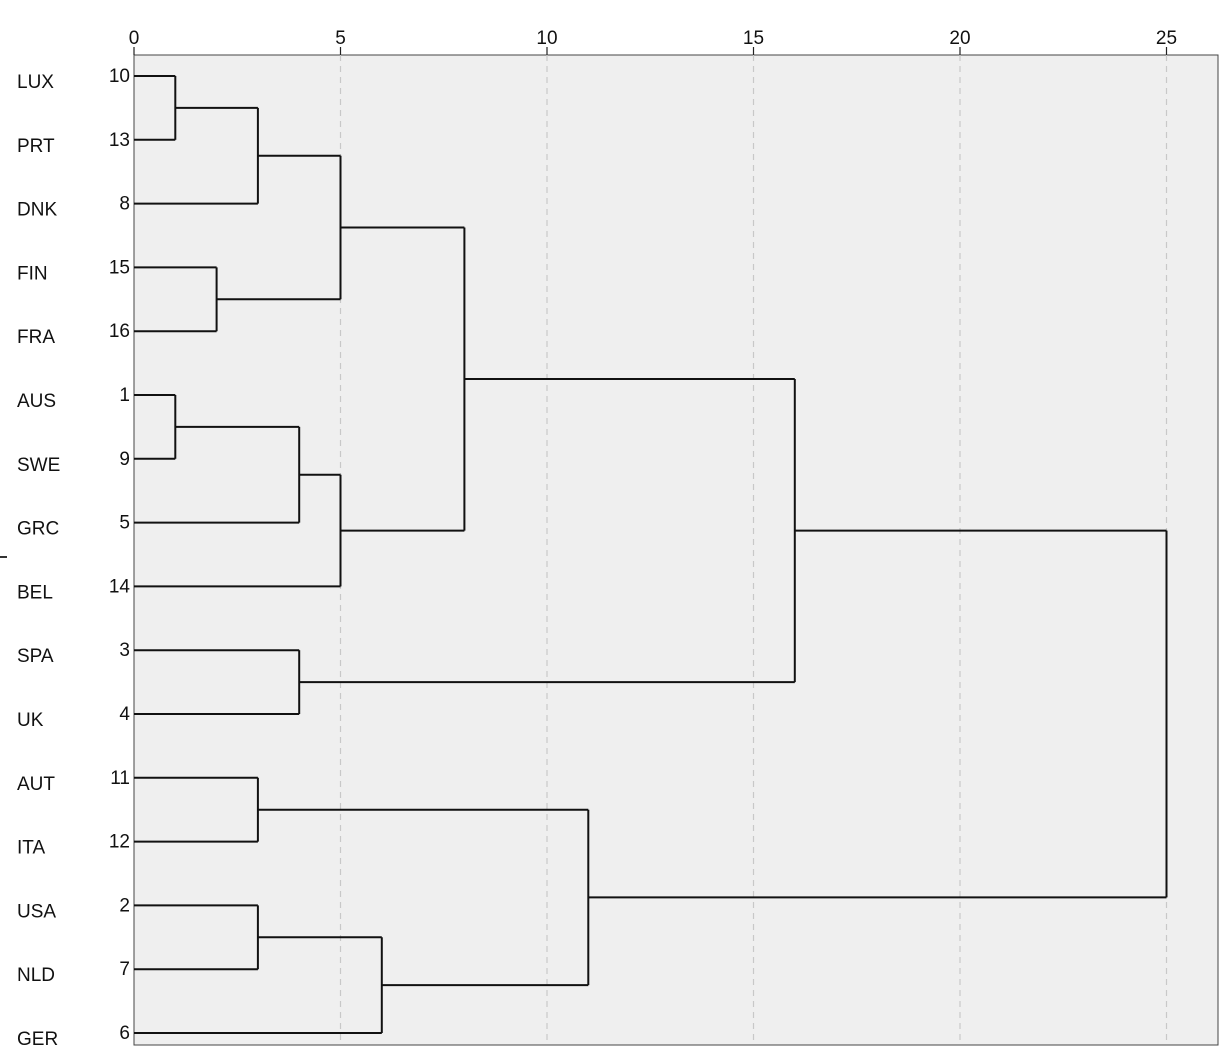 This screenshot has width=1228, height=1051. What do you see at coordinates (32, 273) in the screenshot?
I see `leaf-label: FIN` at bounding box center [32, 273].